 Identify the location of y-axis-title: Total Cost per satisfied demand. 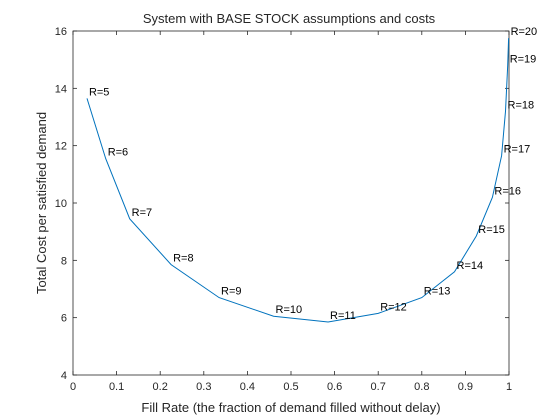
(41, 203).